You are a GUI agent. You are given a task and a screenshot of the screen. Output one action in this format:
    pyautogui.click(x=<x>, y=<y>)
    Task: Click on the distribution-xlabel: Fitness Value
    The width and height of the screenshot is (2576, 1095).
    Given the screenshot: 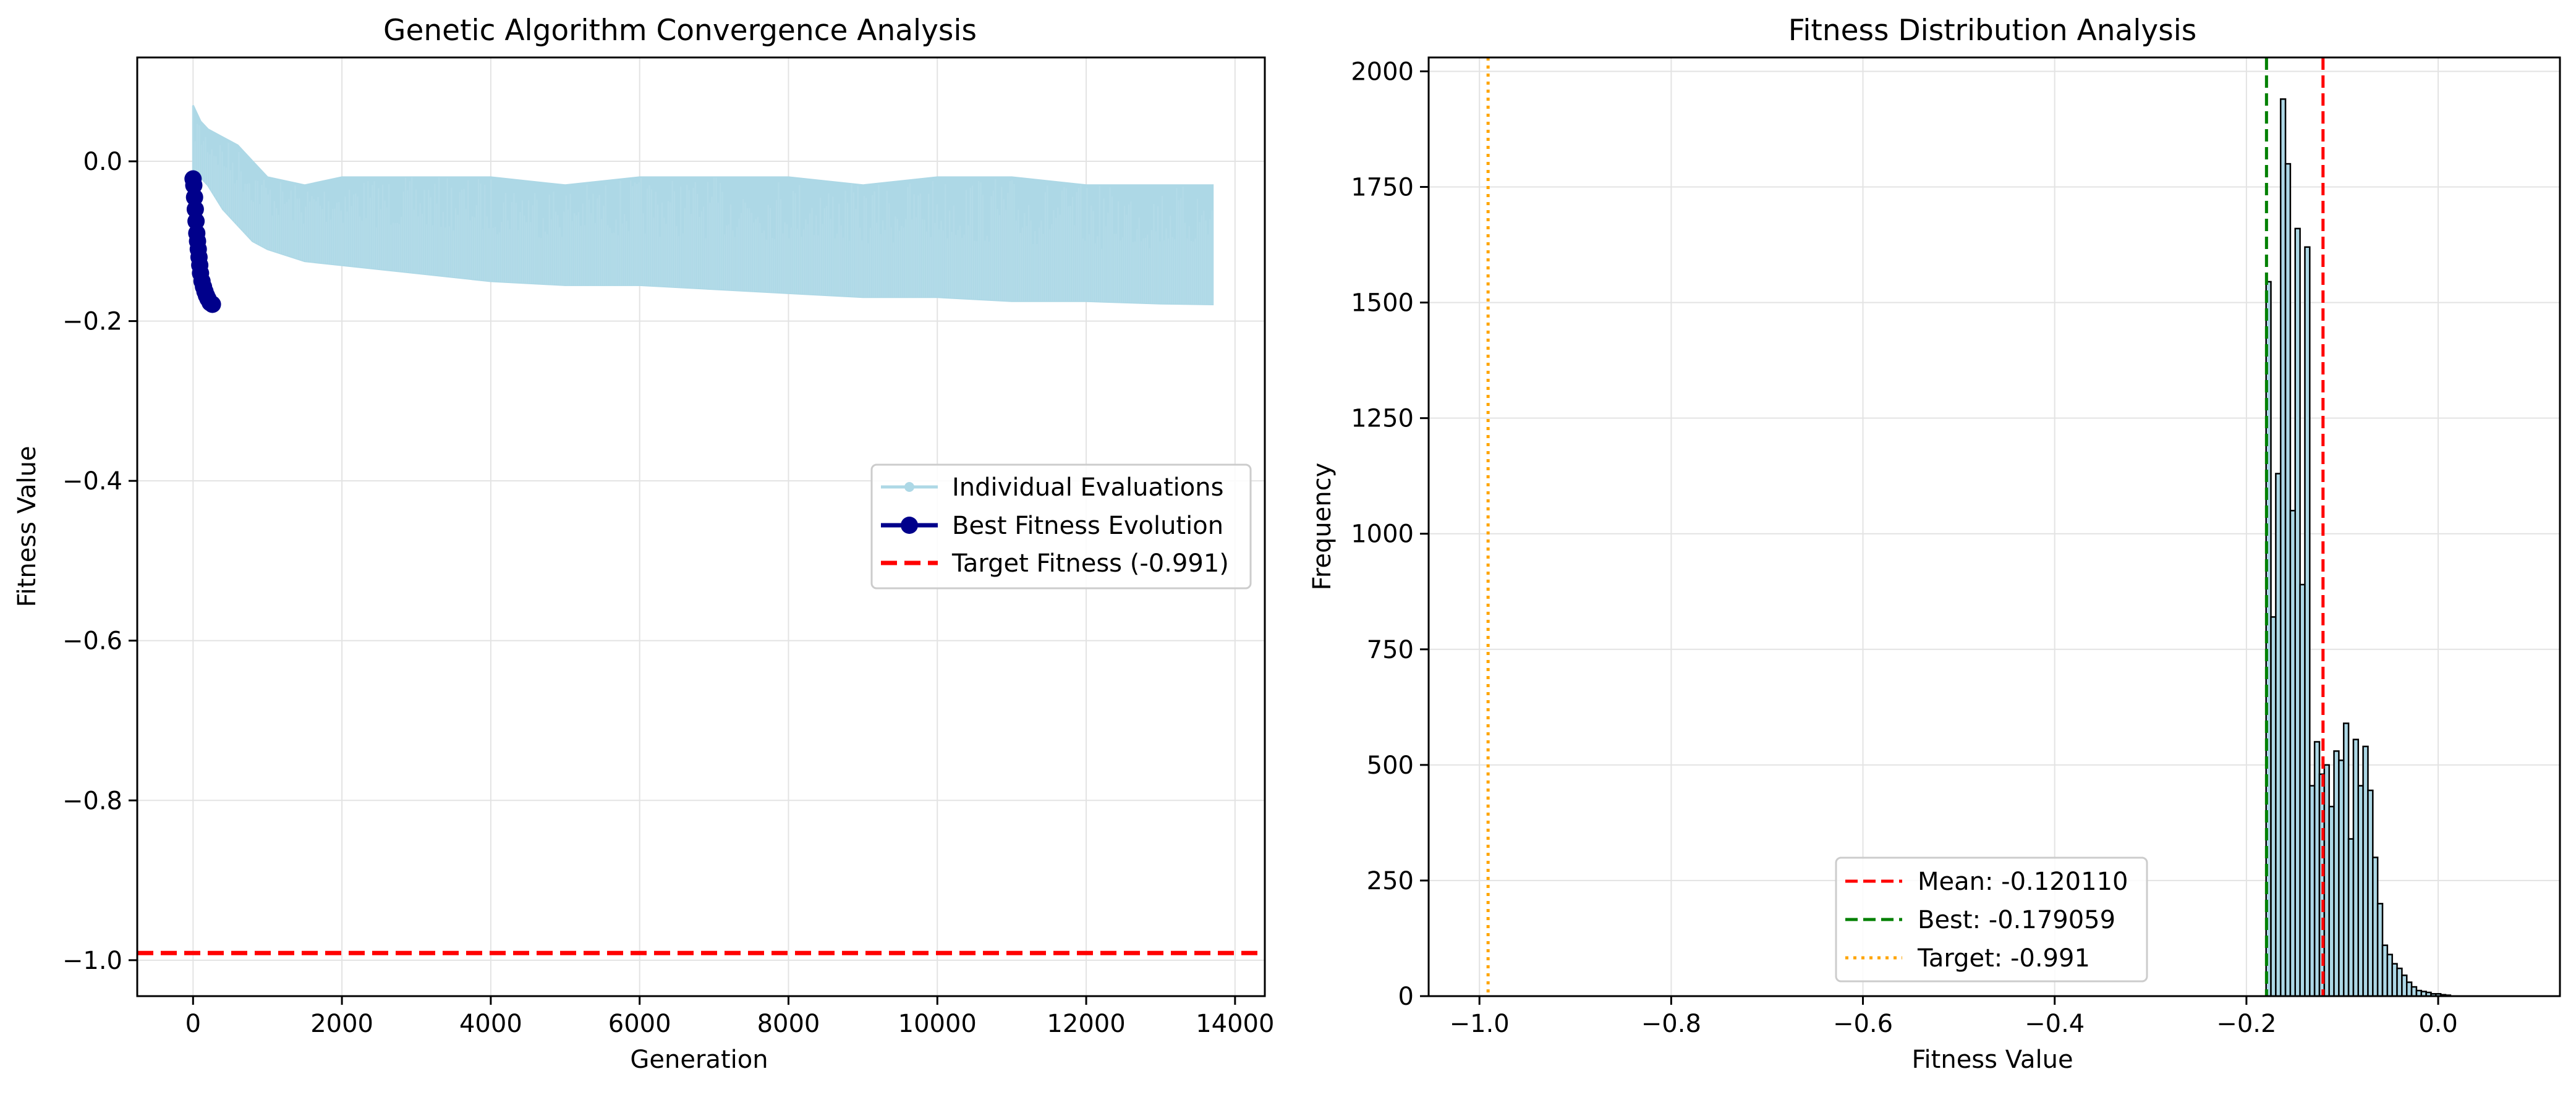 What is the action you would take?
    pyautogui.click(x=1992, y=1060)
    